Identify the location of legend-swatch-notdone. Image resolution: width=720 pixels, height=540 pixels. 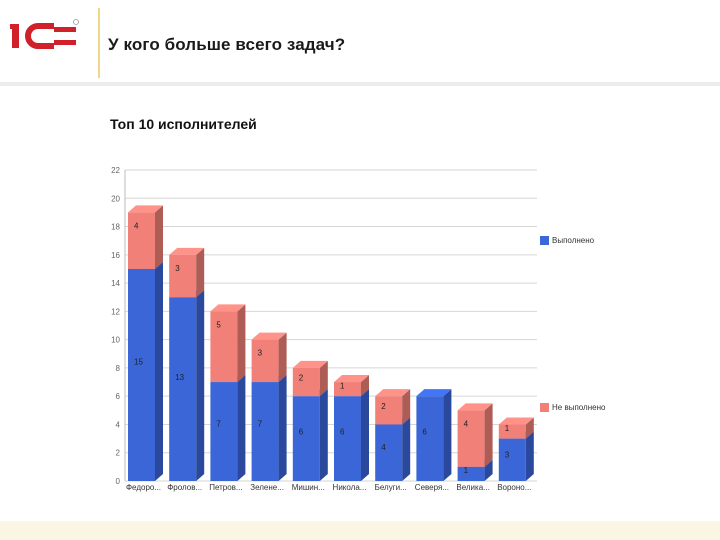
(544, 408).